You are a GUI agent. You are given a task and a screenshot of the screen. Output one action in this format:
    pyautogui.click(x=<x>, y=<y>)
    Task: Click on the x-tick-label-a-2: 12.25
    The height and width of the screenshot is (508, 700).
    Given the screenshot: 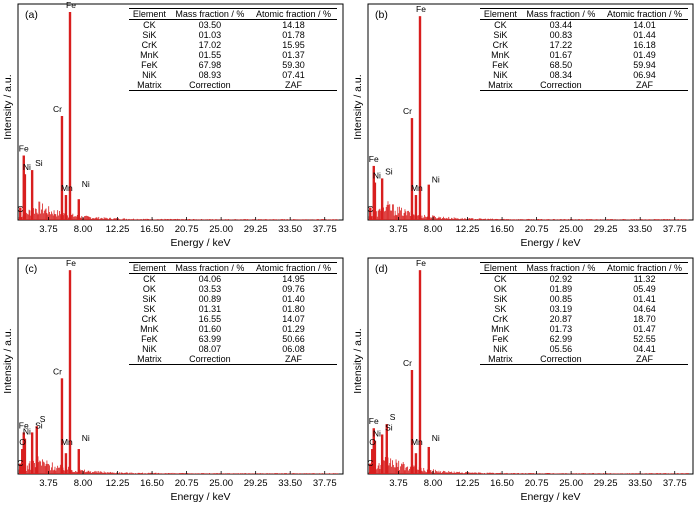 What is the action you would take?
    pyautogui.click(x=118, y=229)
    